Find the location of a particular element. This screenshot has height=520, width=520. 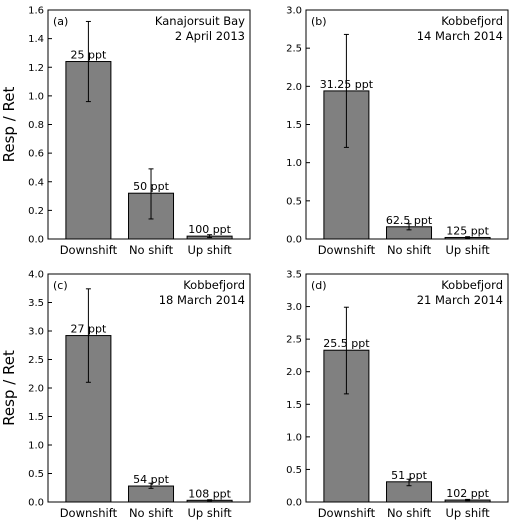

y-tick-label: 0.4 is located at coordinates (36, 182).